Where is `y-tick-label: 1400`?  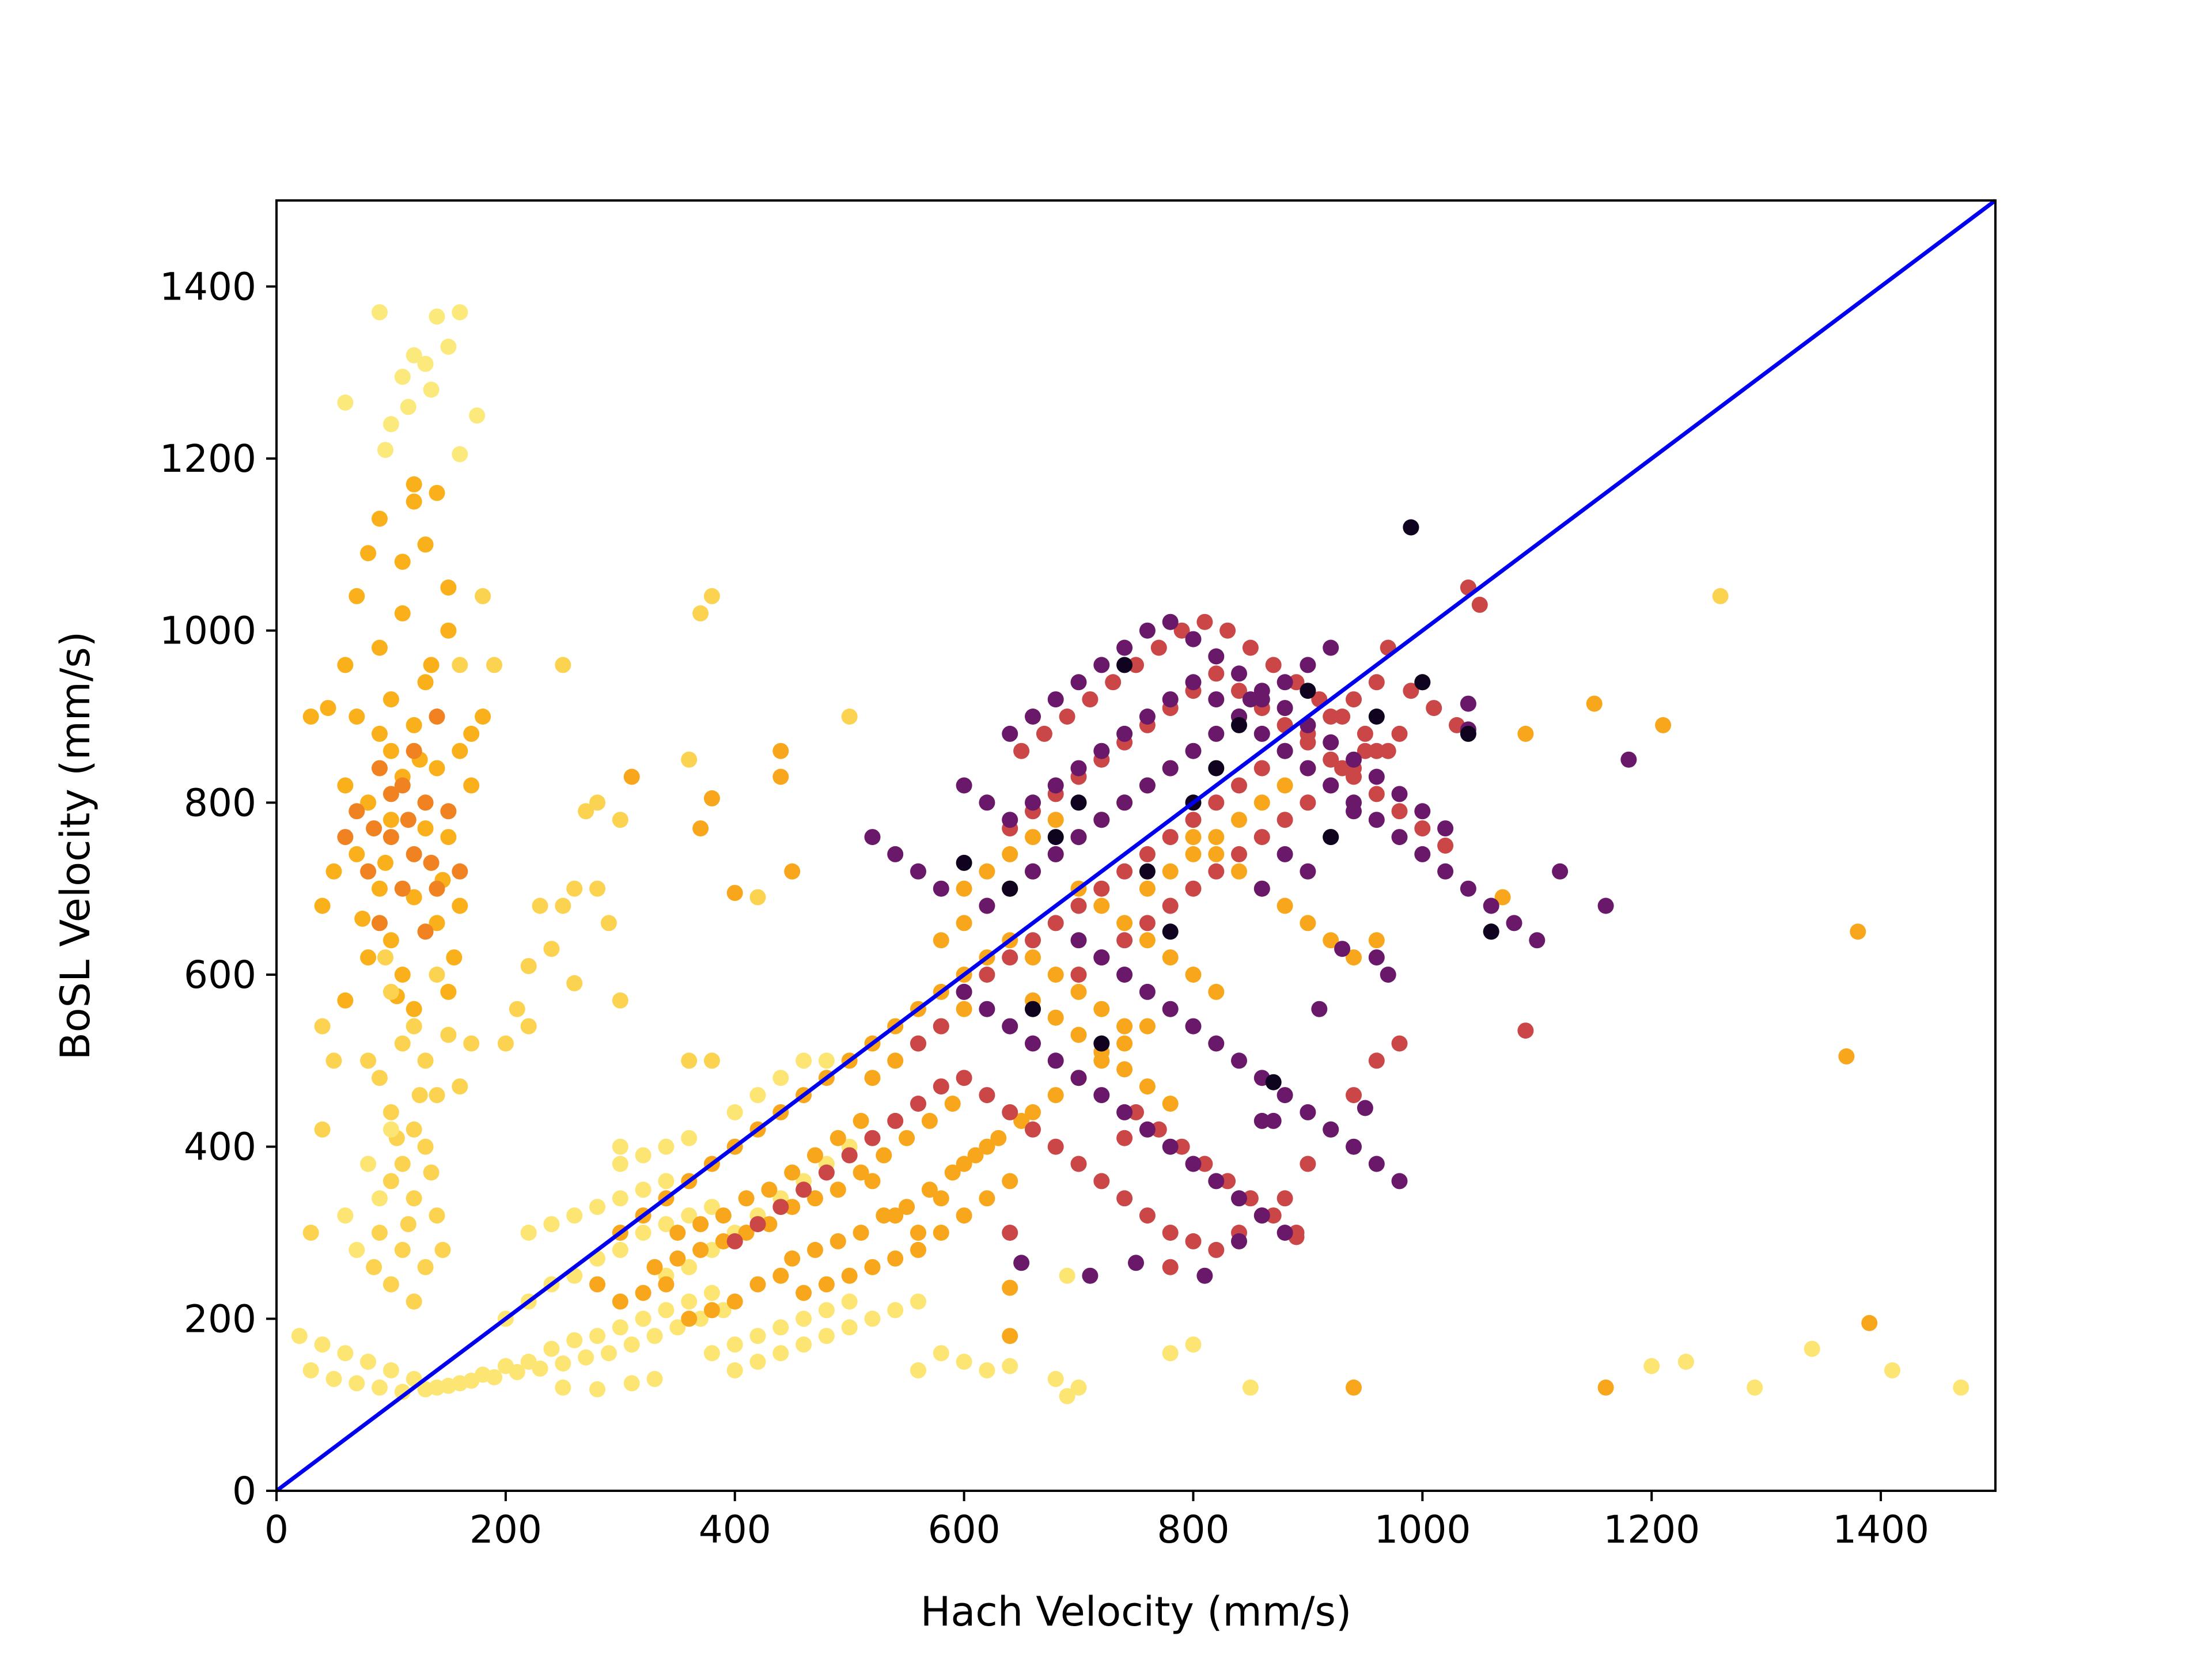
y-tick-label: 1400 is located at coordinates (208, 286).